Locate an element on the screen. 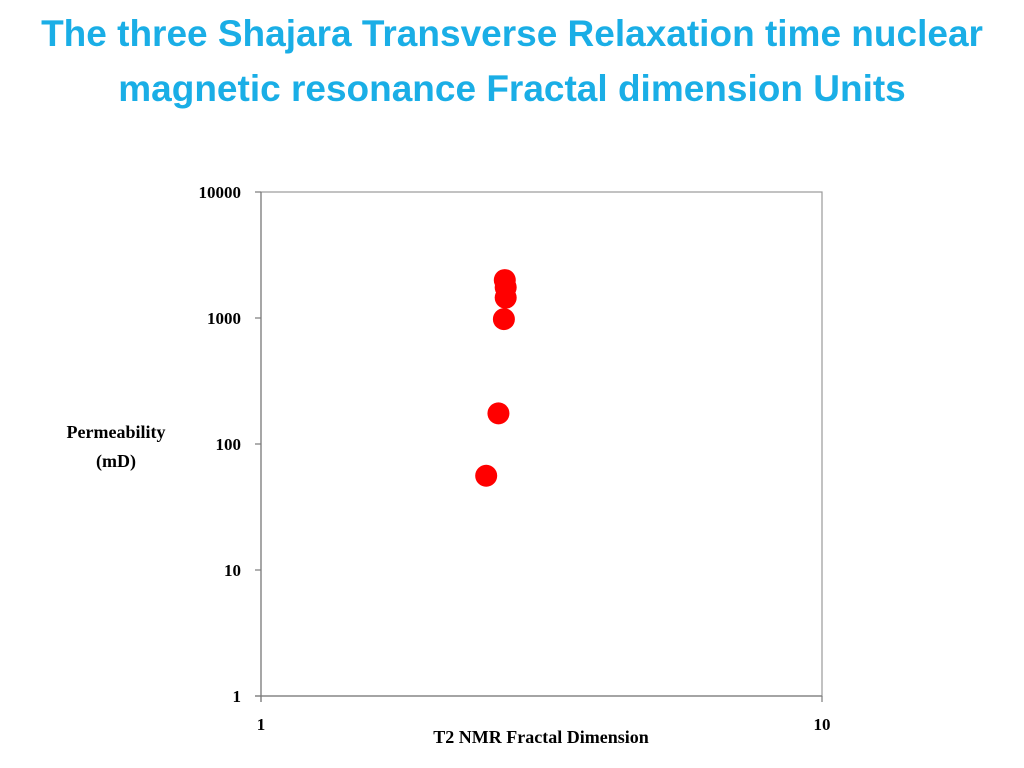 Image resolution: width=1024 pixels, height=768 pixels. y-tick-label: 10 is located at coordinates (232, 570).